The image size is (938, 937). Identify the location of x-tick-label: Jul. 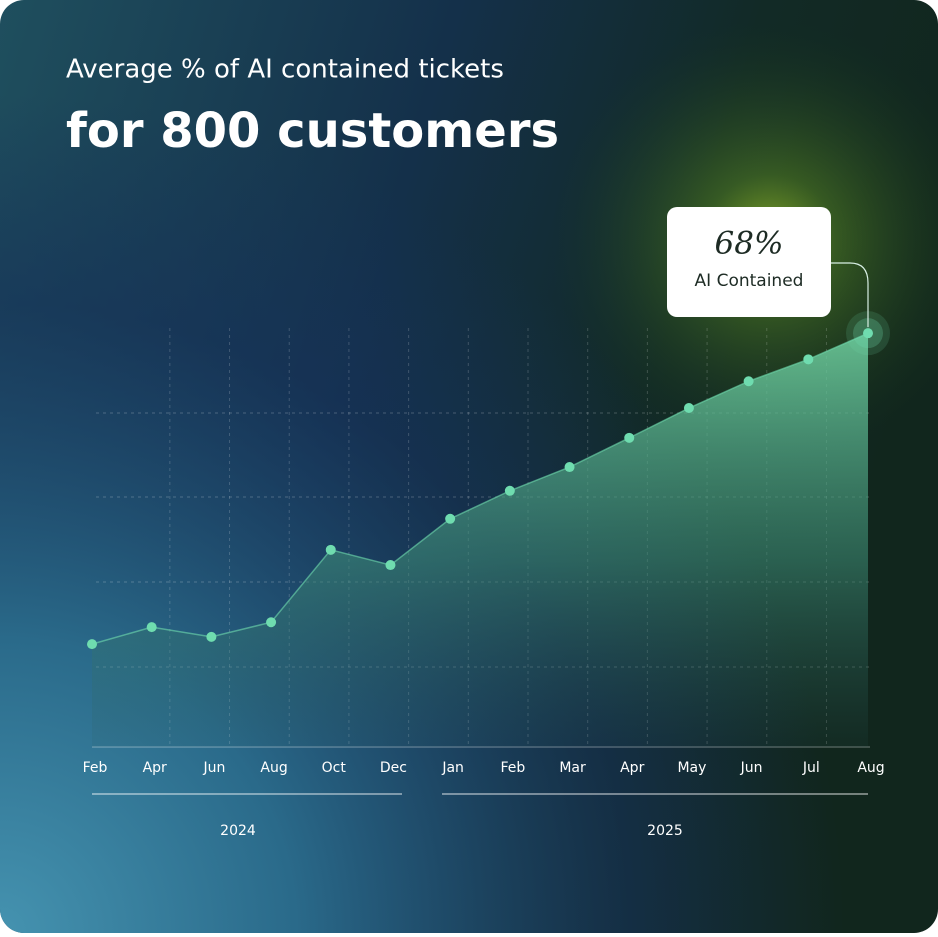
(811, 768).